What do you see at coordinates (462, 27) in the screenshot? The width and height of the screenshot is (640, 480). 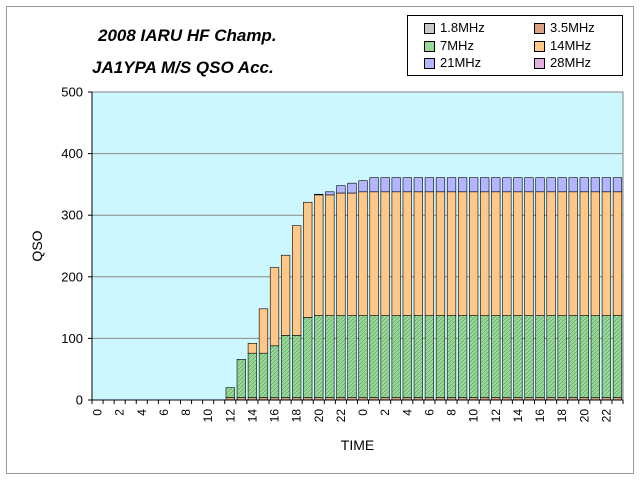 I see `legend-label: 1.8MHz` at bounding box center [462, 27].